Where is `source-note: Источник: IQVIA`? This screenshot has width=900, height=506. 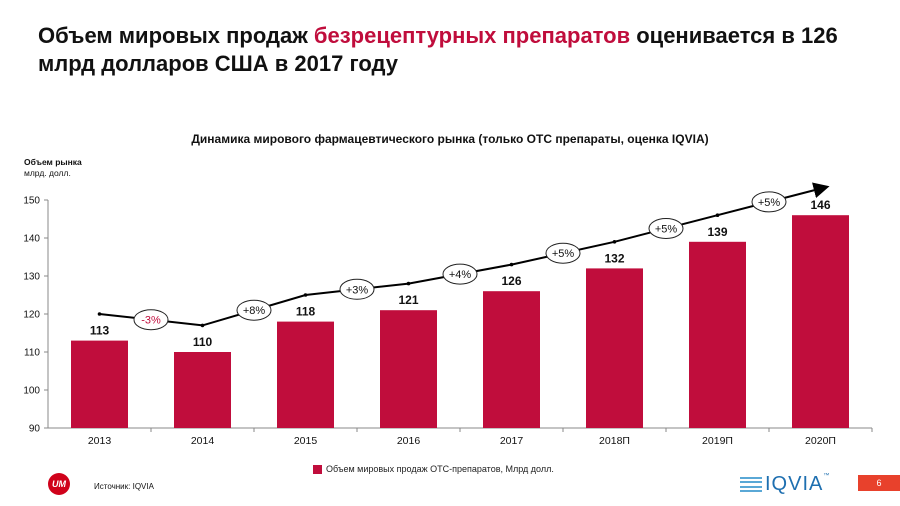
source-note: Источник: IQVIA is located at coordinates (124, 486).